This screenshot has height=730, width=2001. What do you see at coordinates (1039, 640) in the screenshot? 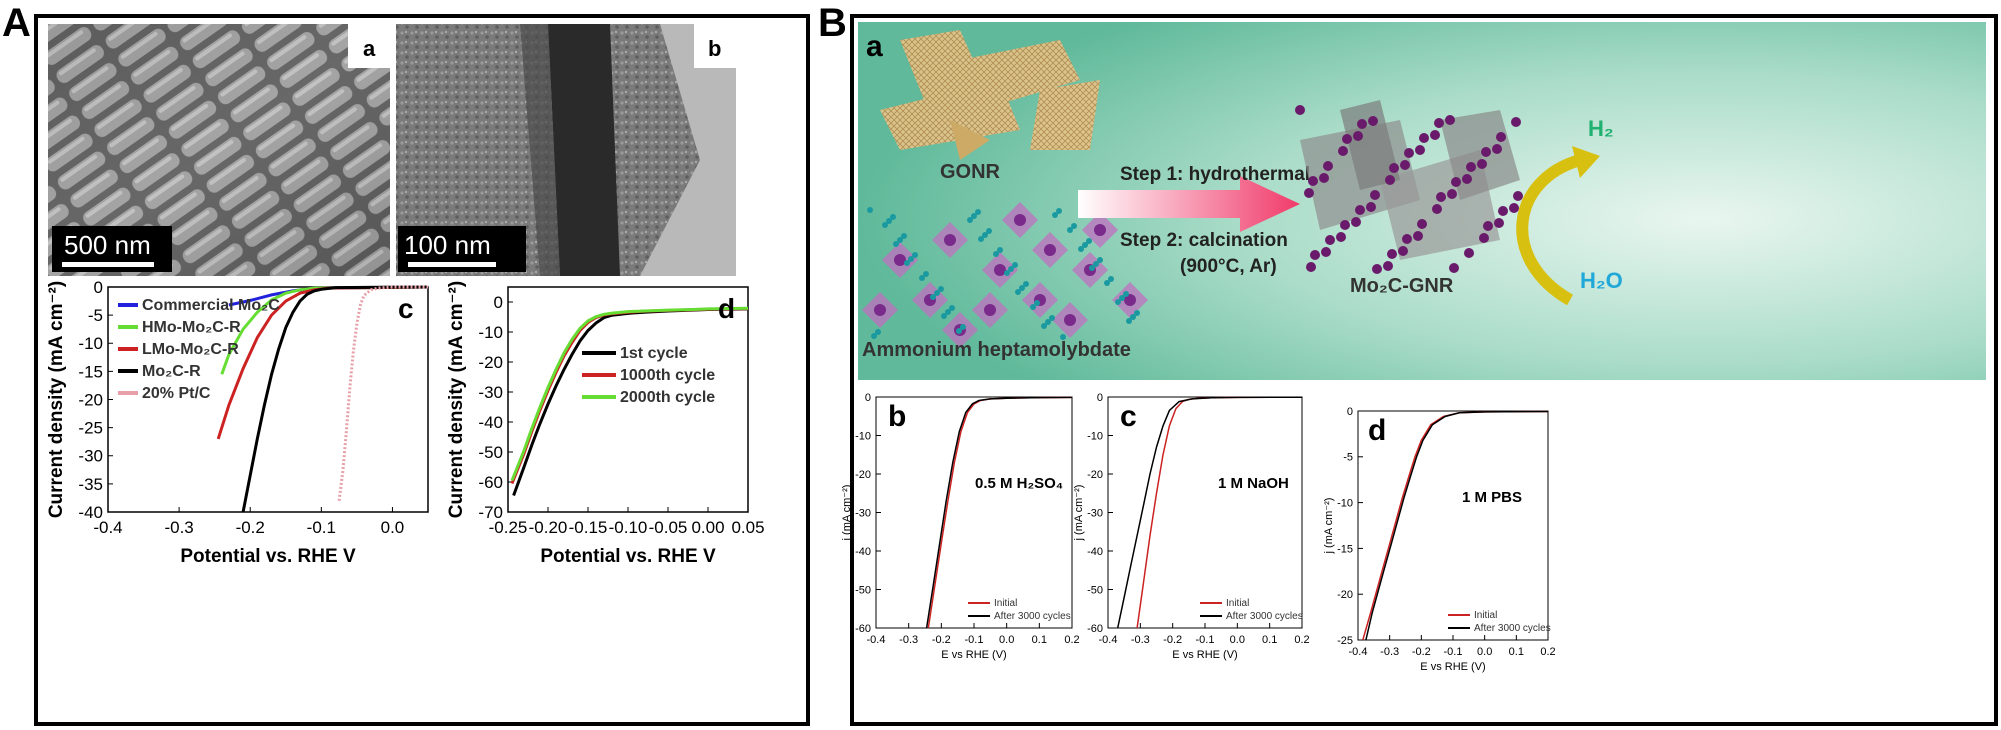
I see `x-tick-label: 0.1` at bounding box center [1039, 640].